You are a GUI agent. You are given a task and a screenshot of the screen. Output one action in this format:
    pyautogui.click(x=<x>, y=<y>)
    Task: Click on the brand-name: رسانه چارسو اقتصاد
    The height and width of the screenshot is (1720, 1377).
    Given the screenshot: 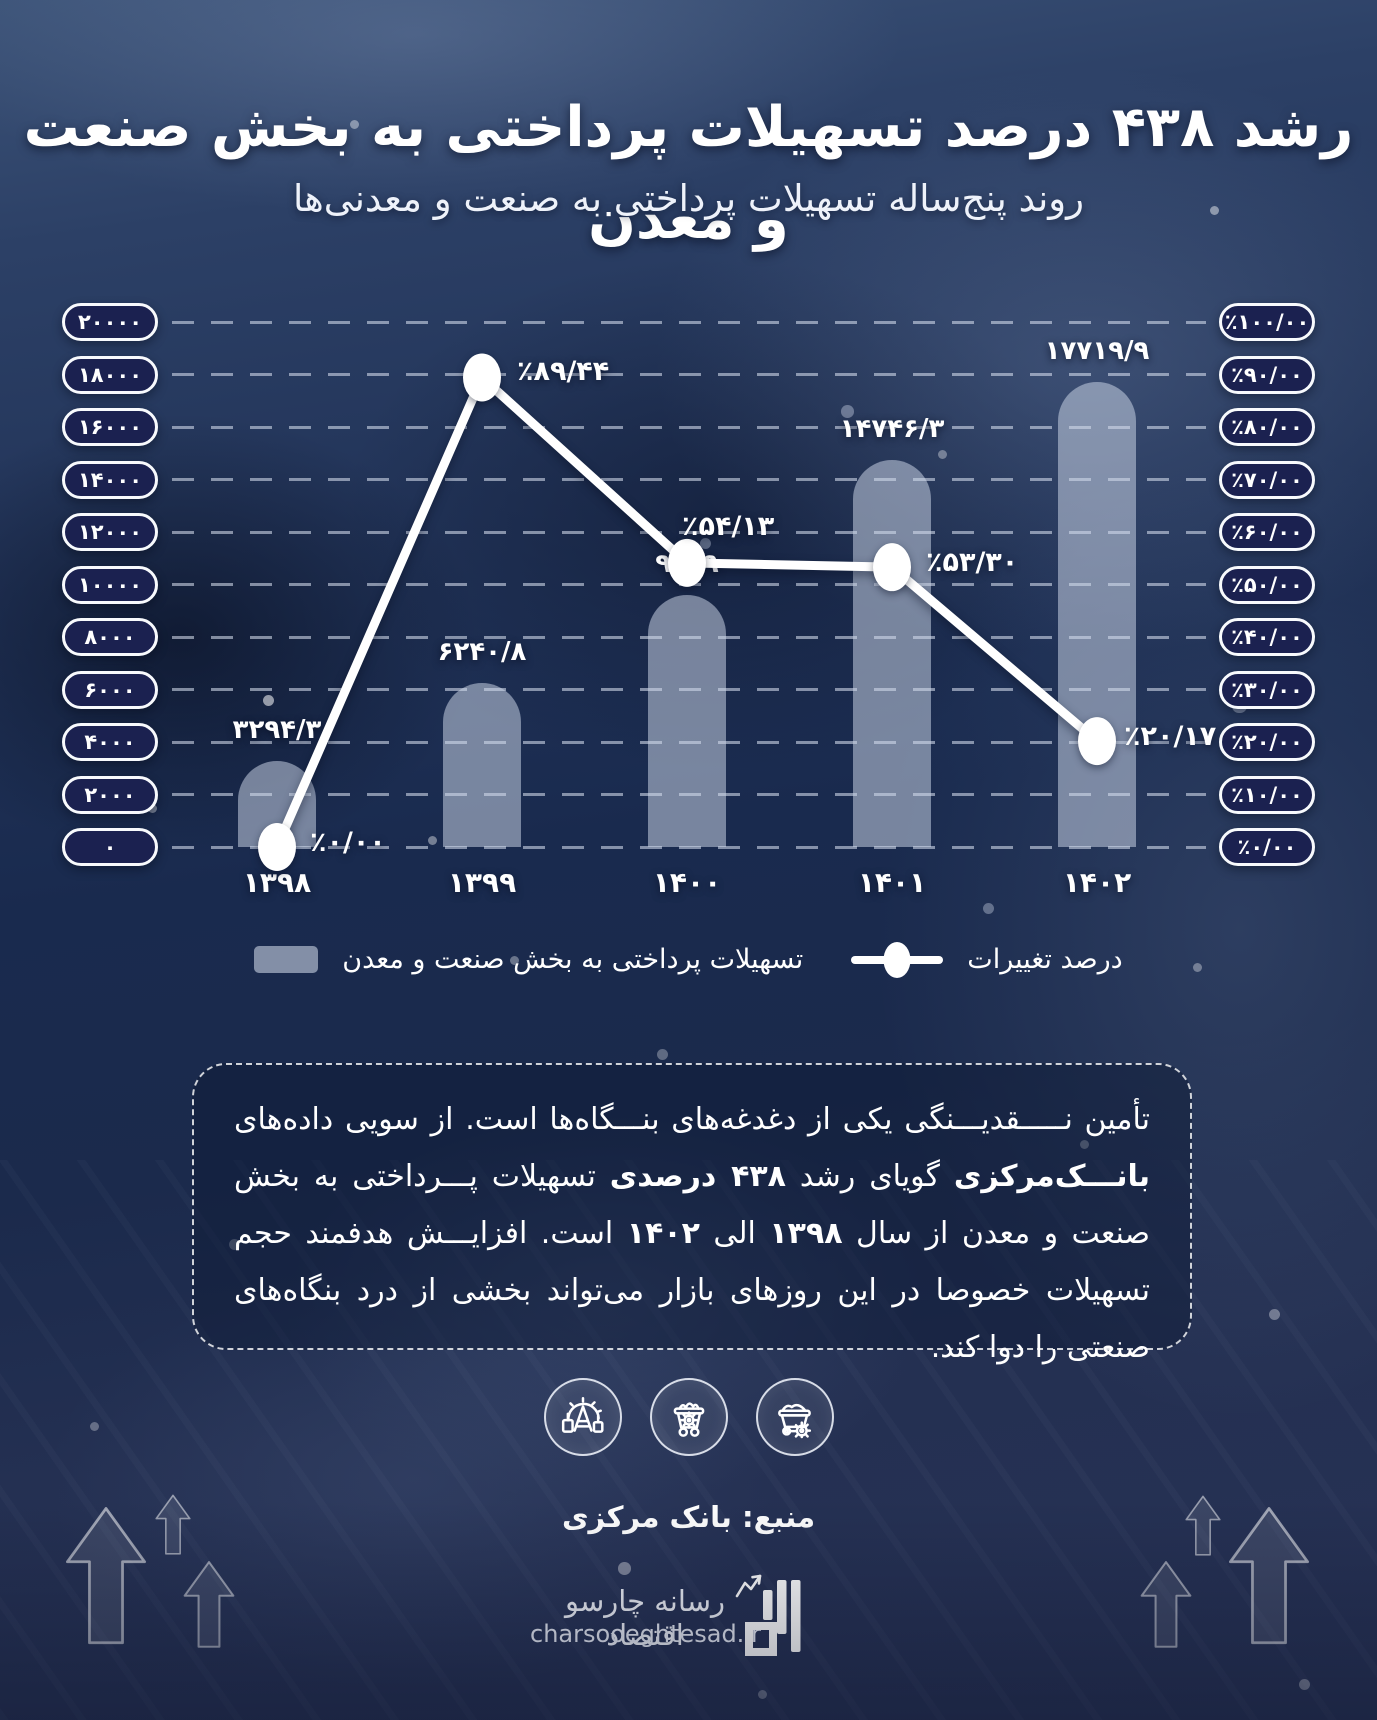 What is the action you would take?
    pyautogui.click(x=645, y=1618)
    